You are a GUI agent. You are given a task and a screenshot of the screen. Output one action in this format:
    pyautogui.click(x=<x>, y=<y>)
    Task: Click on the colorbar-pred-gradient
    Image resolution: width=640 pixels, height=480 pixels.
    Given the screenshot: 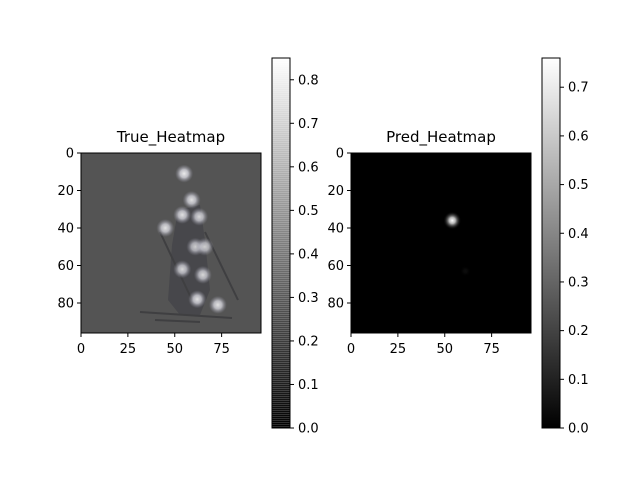 What is the action you would take?
    pyautogui.click(x=551, y=243)
    